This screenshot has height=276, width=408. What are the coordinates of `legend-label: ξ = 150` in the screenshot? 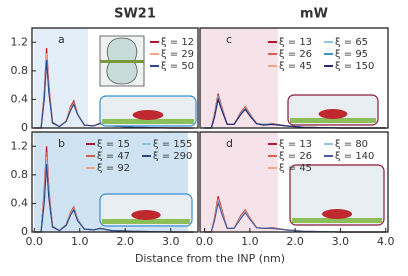 It's located at (354, 66).